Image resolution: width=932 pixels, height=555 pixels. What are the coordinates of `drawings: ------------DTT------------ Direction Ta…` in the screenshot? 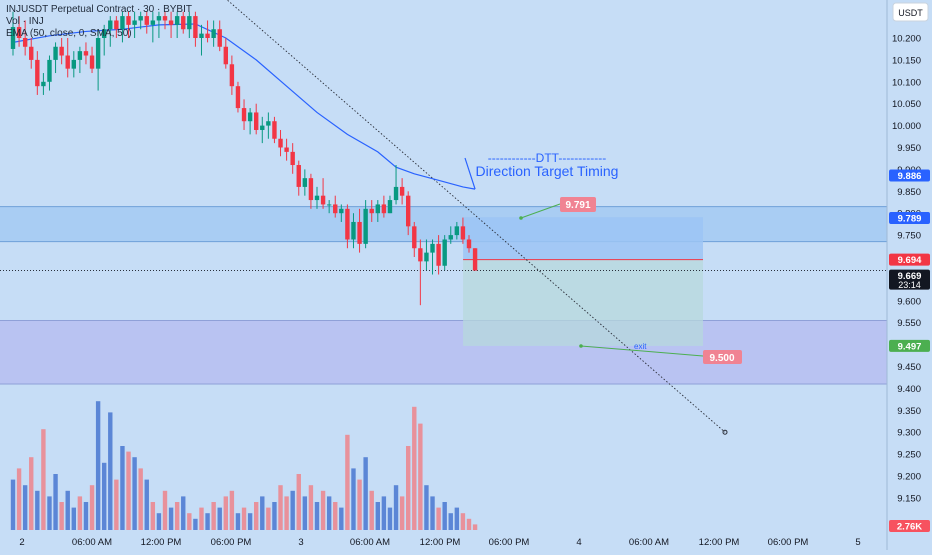 It's located at (609, 257).